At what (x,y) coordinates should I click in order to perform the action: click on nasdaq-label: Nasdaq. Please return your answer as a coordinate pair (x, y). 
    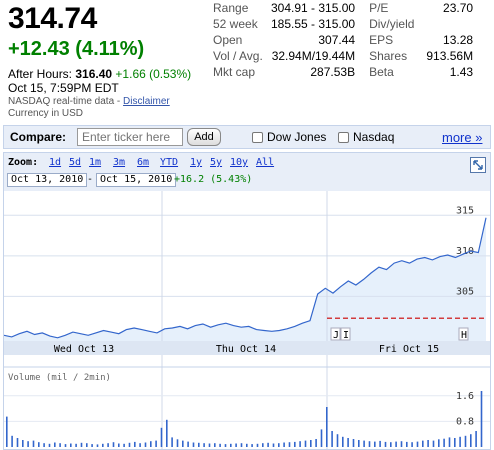
    Looking at the image, I should click on (374, 137).